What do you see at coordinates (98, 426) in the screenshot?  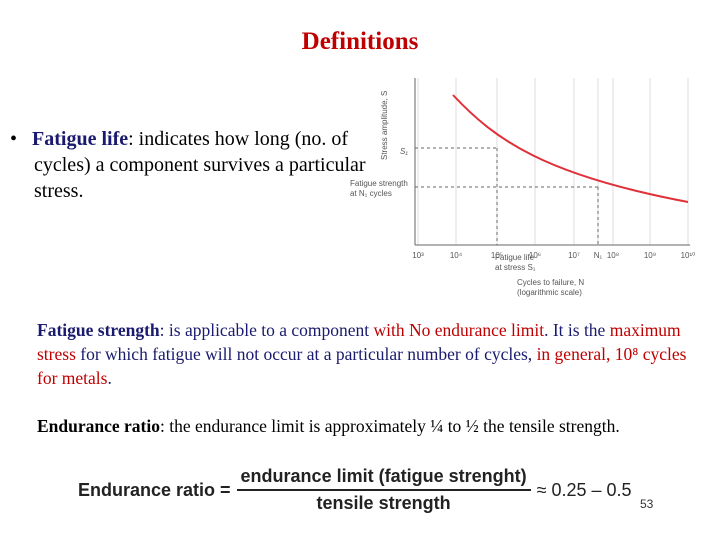 I see `term: Endurance ratio` at bounding box center [98, 426].